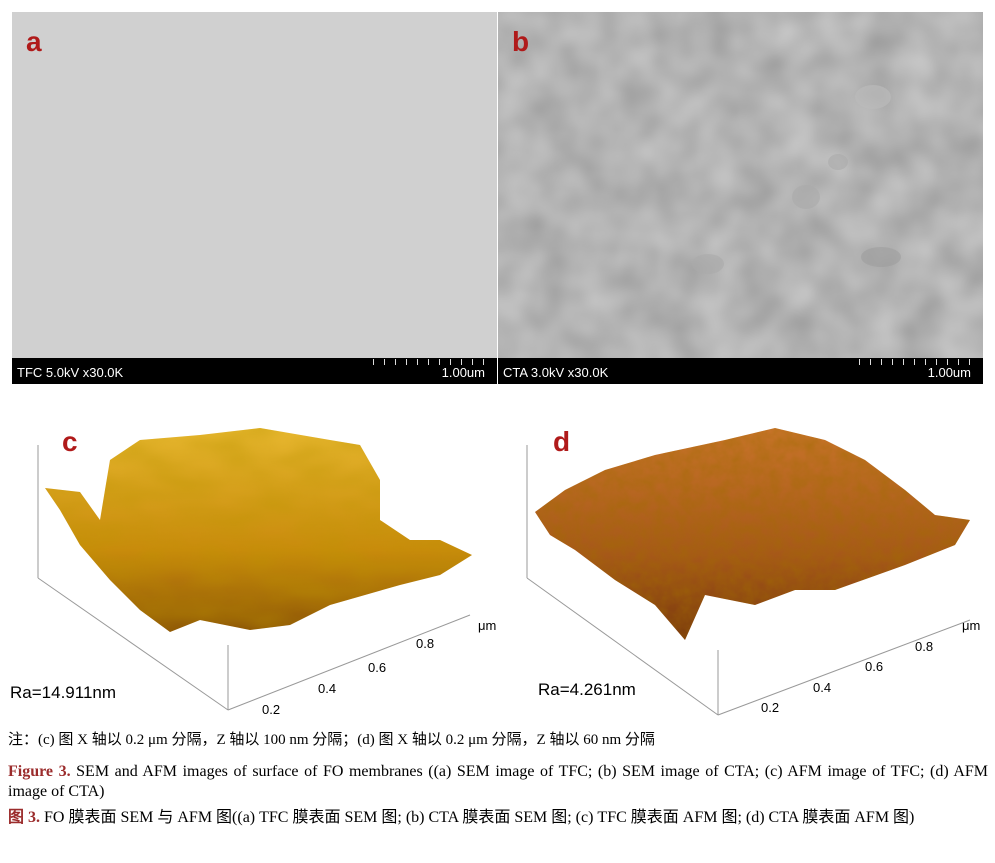 This screenshot has width=995, height=863. I want to click on panel-label-b: b, so click(521, 41).